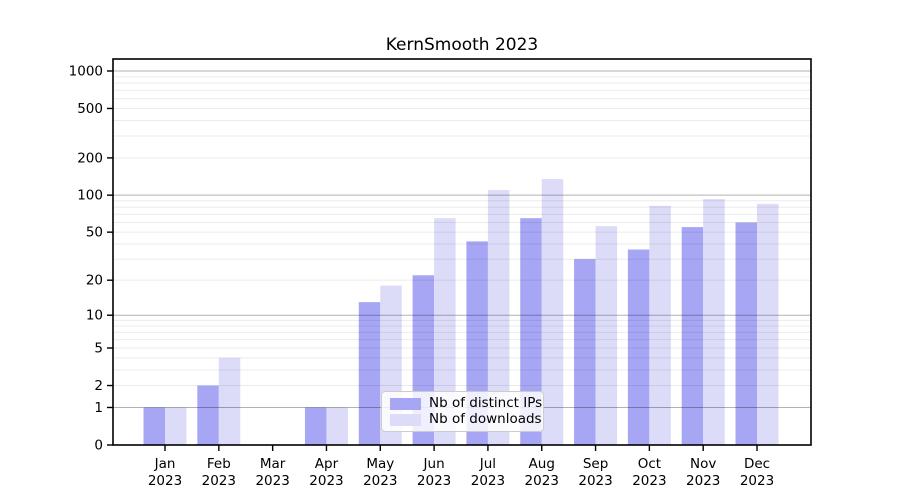 The width and height of the screenshot is (900, 500). Describe the element at coordinates (380, 464) in the screenshot. I see `x-tick-label-month: May` at that location.